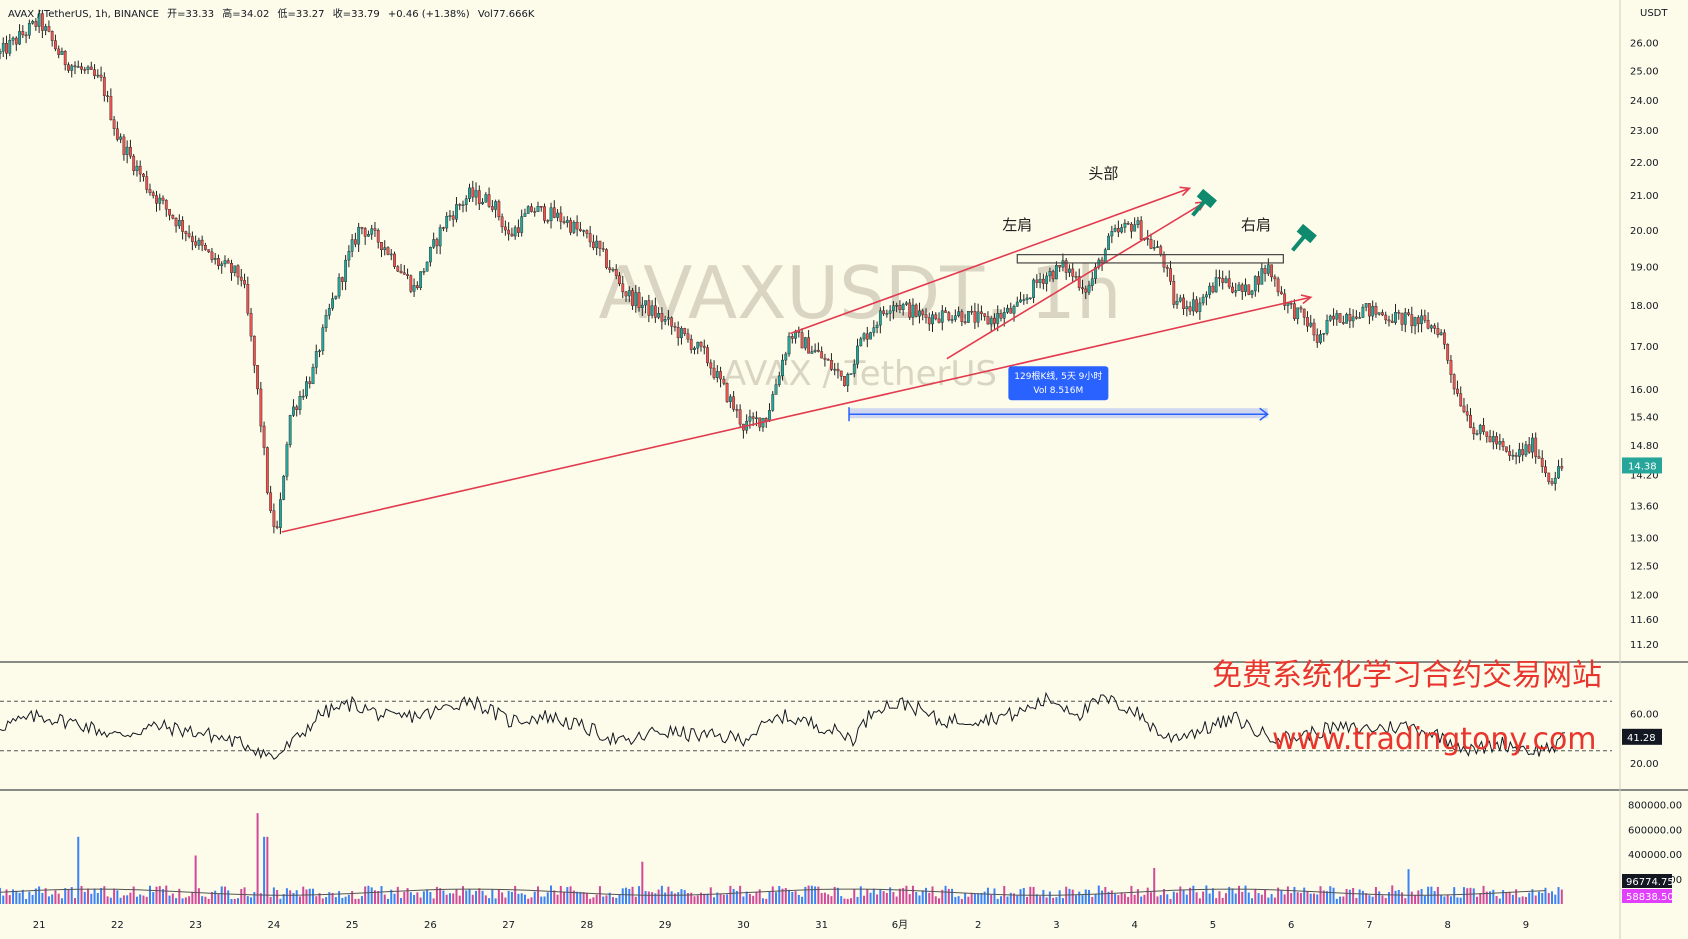 This screenshot has width=1688, height=939. Describe the element at coordinates (83, 14) in the screenshot. I see `legend-symbol: AVAX / TetherUS, 1h, BINANCE` at that location.